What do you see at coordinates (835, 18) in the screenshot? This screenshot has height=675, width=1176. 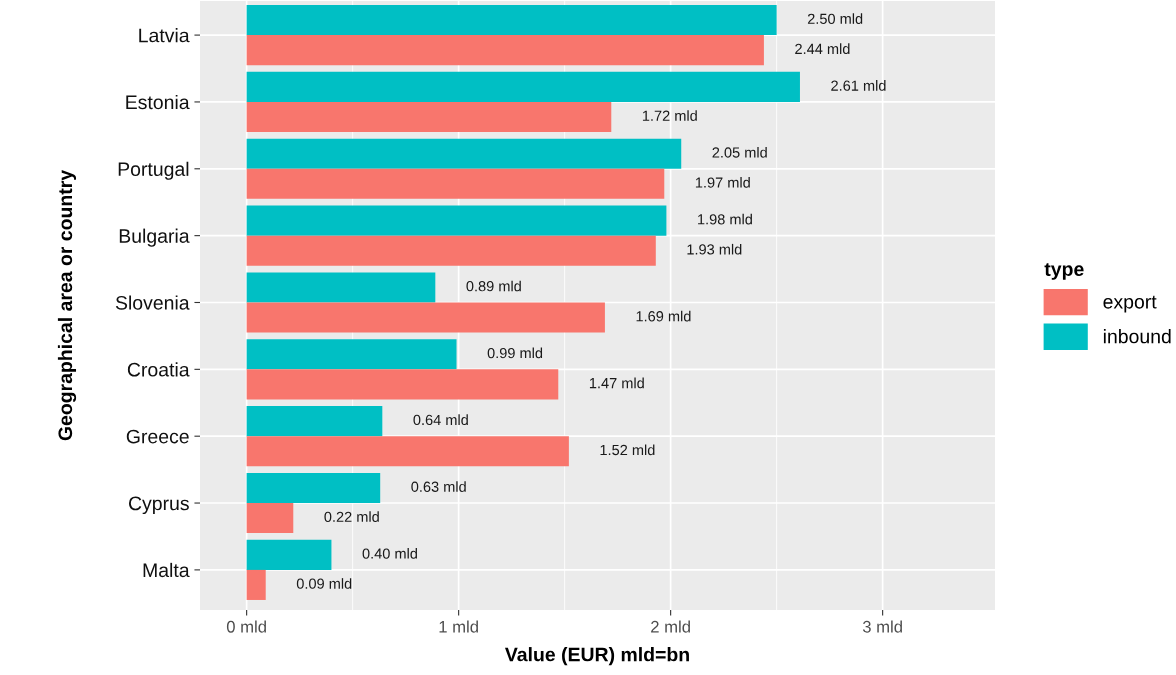 I see `data-label: 2.50 mld` at bounding box center [835, 18].